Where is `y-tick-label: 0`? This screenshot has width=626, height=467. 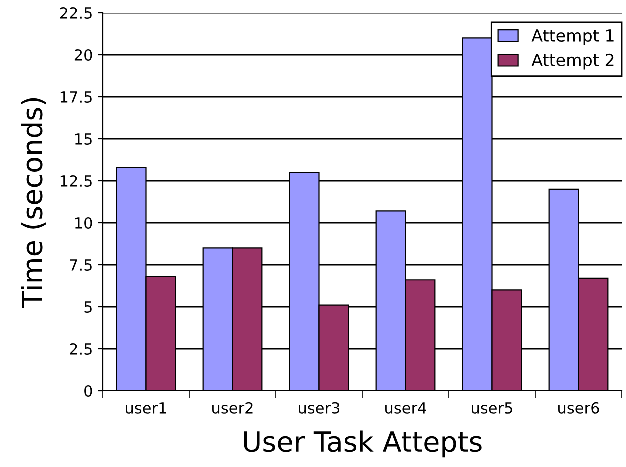
y-tick-label: 0 is located at coordinates (88, 391).